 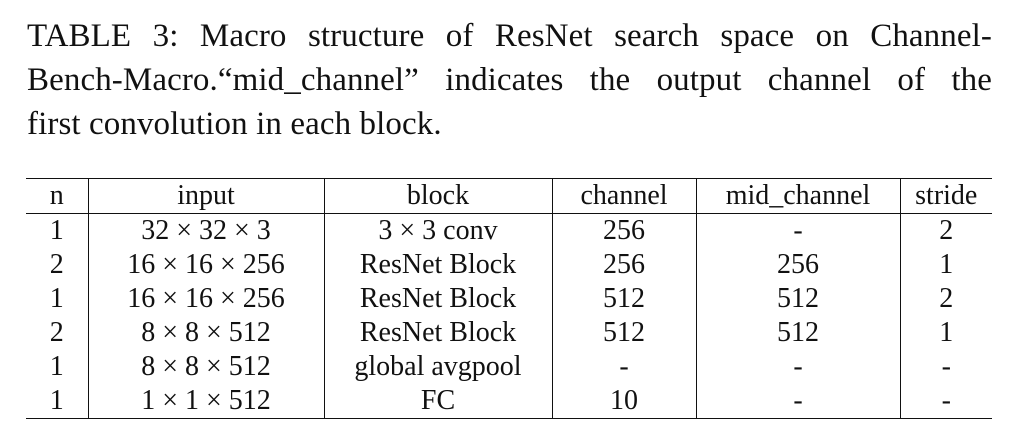 What do you see at coordinates (56, 195) in the screenshot?
I see `header-n: n` at bounding box center [56, 195].